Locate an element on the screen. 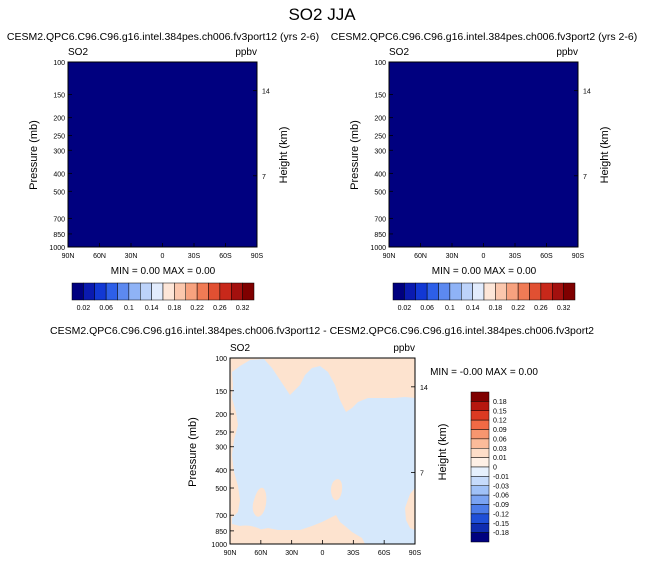 Image resolution: width=645 pixels, height=570 pixels. panel-3-negative-region is located at coordinates (323, 451).